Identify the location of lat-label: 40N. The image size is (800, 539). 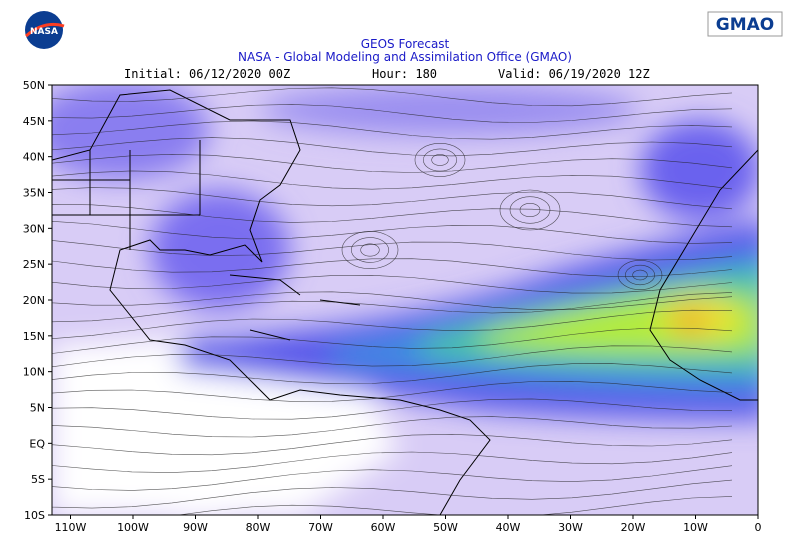
(34, 157).